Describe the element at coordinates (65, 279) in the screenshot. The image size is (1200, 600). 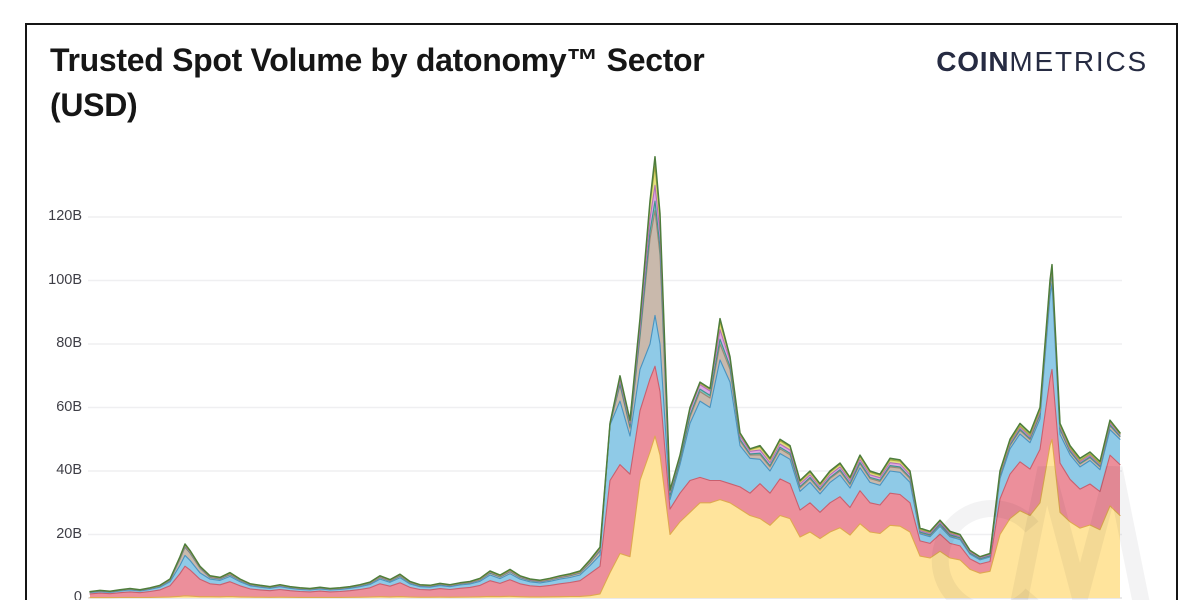
I see `y-axis-label: 100B` at that location.